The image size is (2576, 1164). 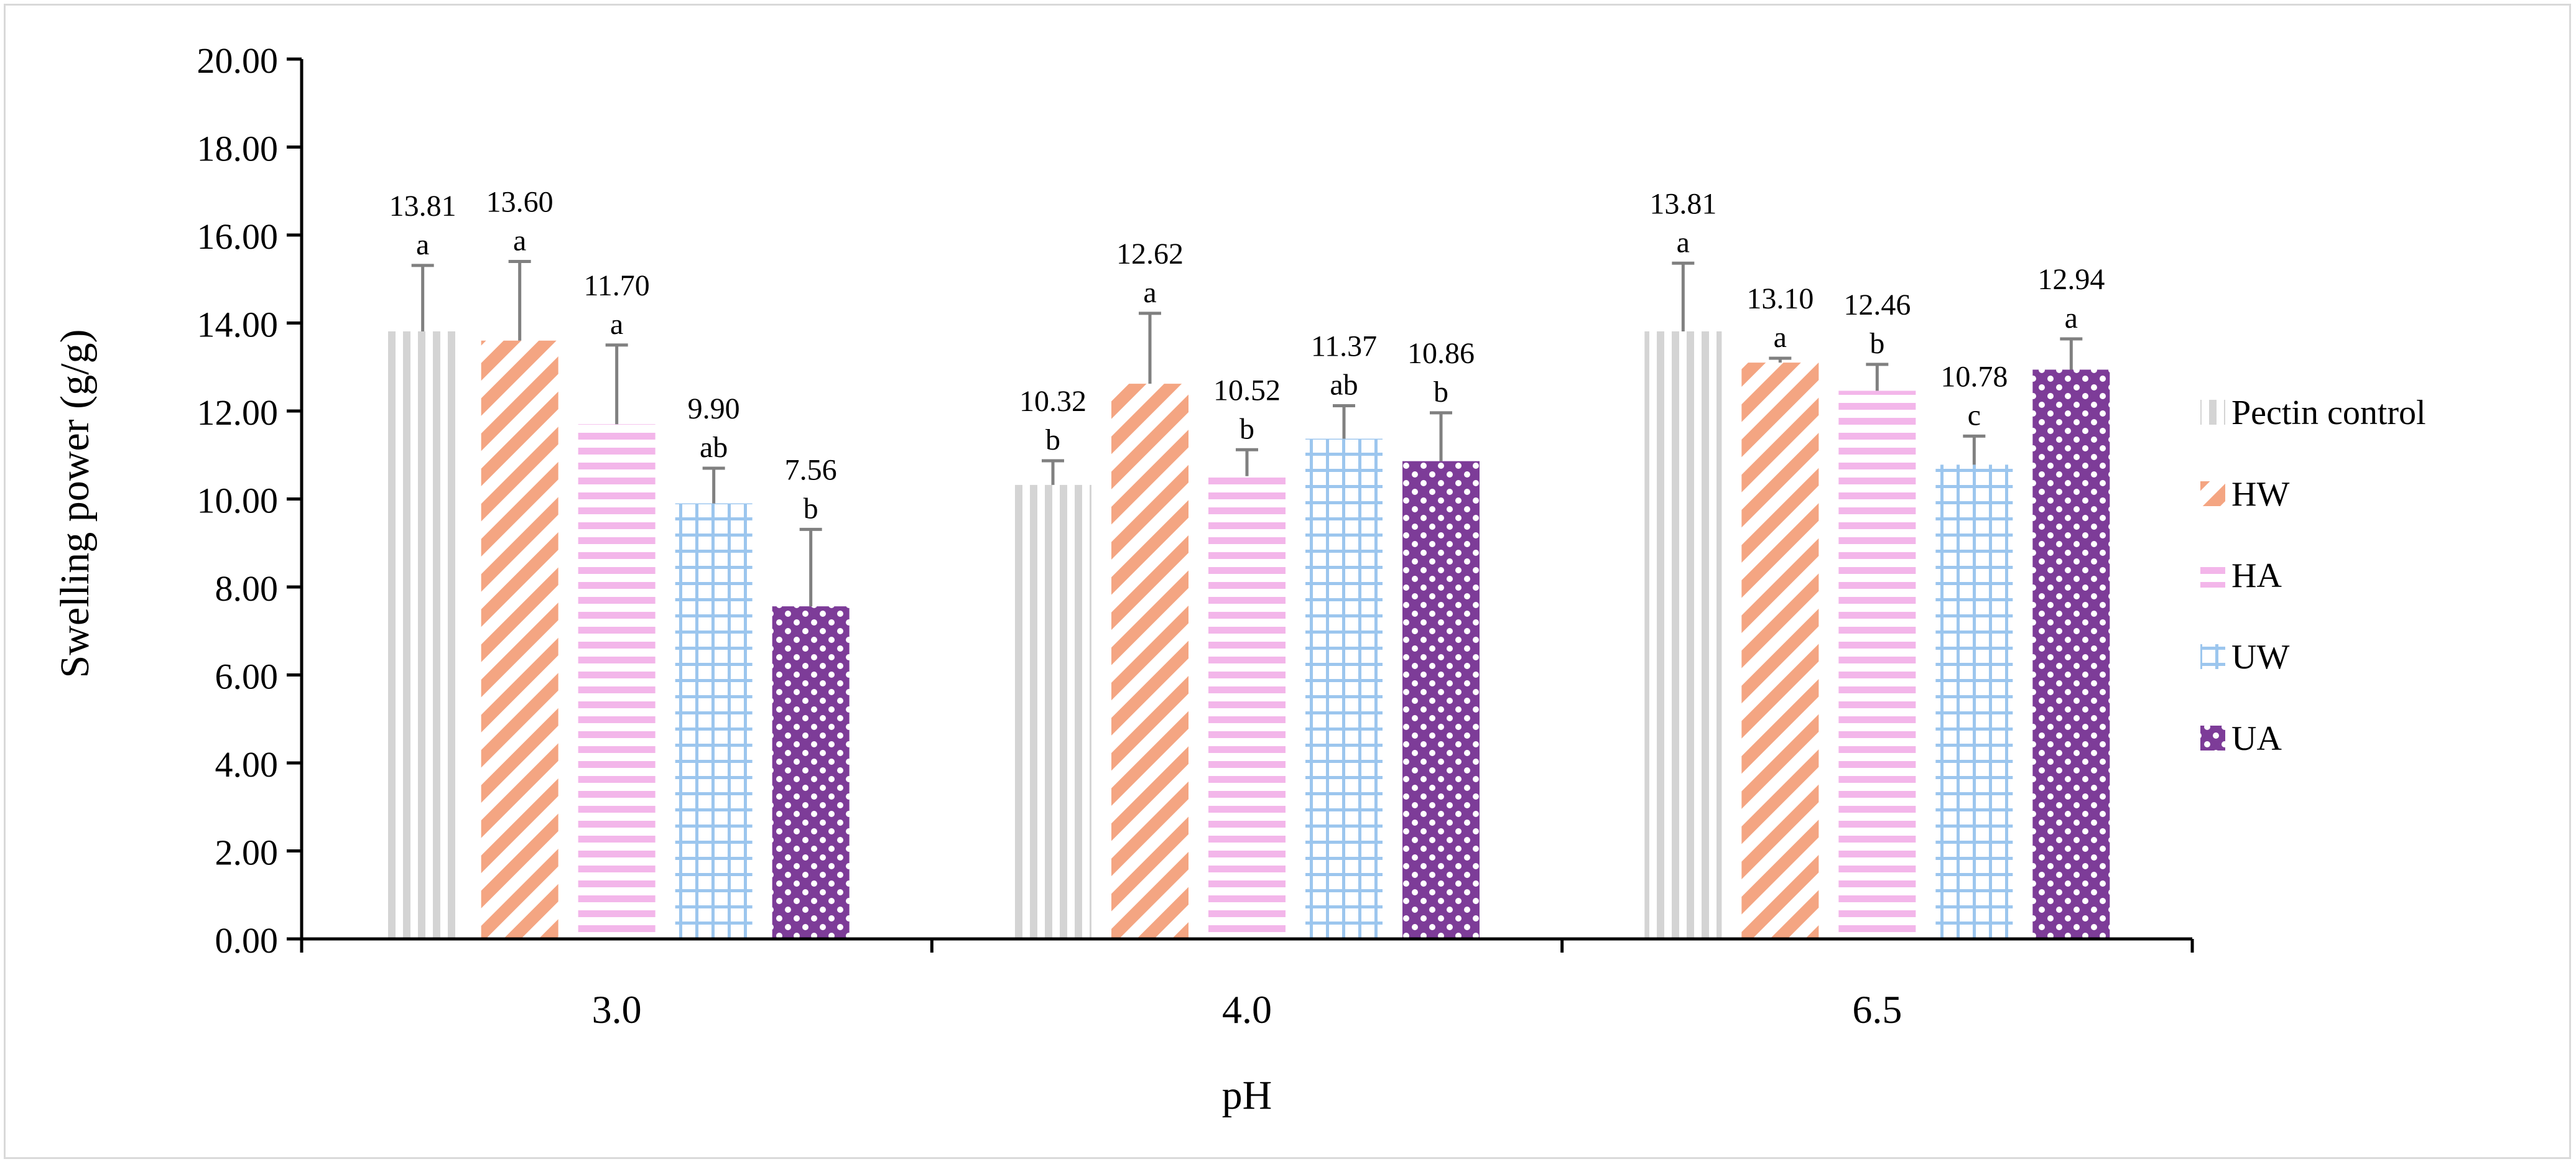 What do you see at coordinates (617, 285) in the screenshot?
I see `value-label: 11.70` at bounding box center [617, 285].